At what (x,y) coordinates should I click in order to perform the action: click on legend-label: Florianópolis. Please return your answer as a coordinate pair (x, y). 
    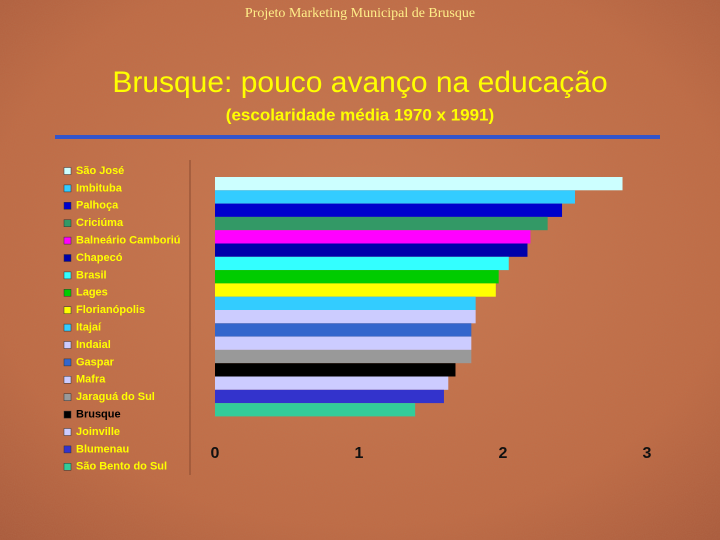
    Looking at the image, I should click on (110, 310).